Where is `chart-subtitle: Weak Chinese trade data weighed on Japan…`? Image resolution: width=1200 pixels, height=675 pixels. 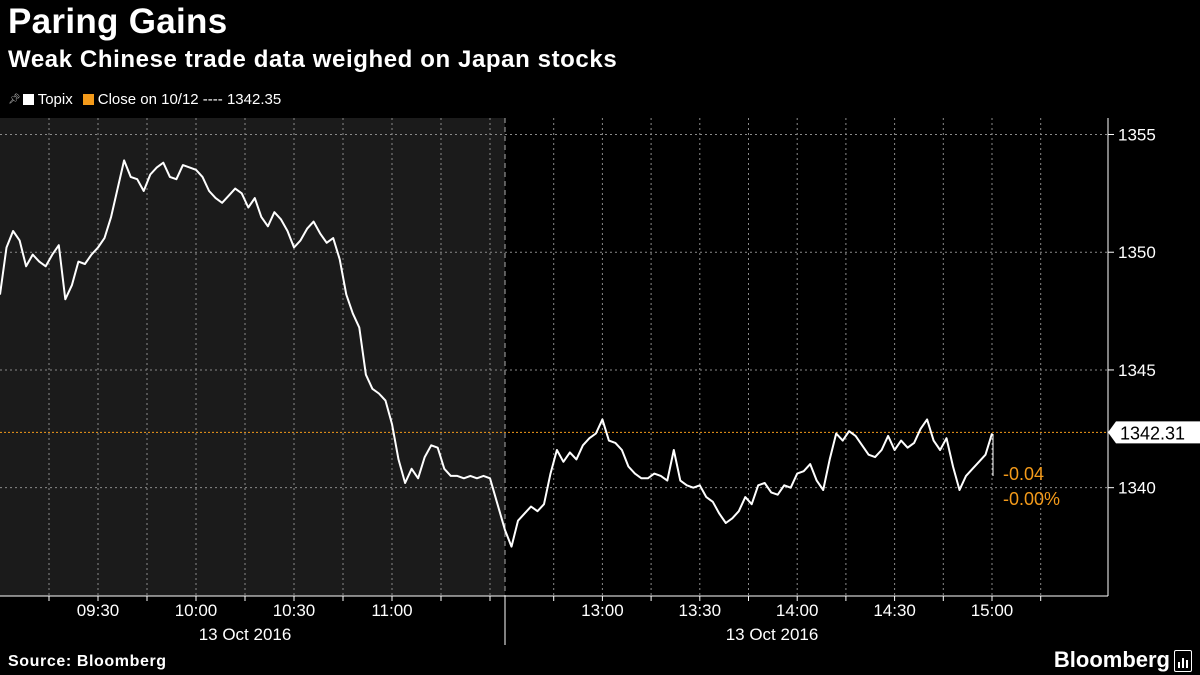
chart-subtitle: Weak Chinese trade data weighed on Japan… is located at coordinates (313, 59).